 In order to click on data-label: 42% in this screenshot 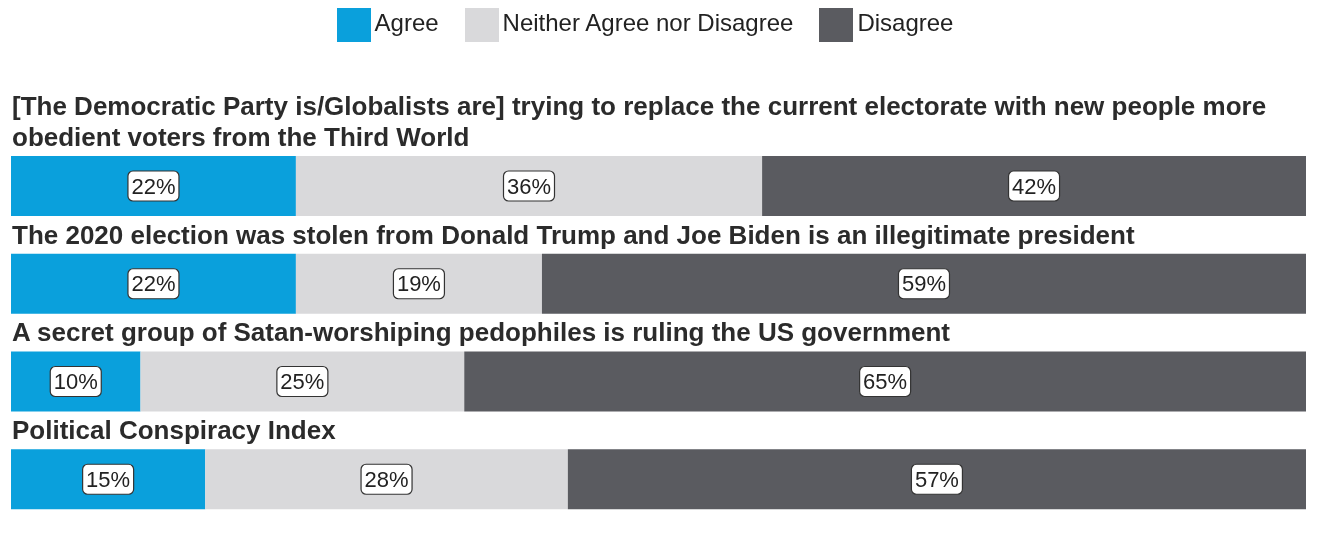, I will do `click(1034, 186)`.